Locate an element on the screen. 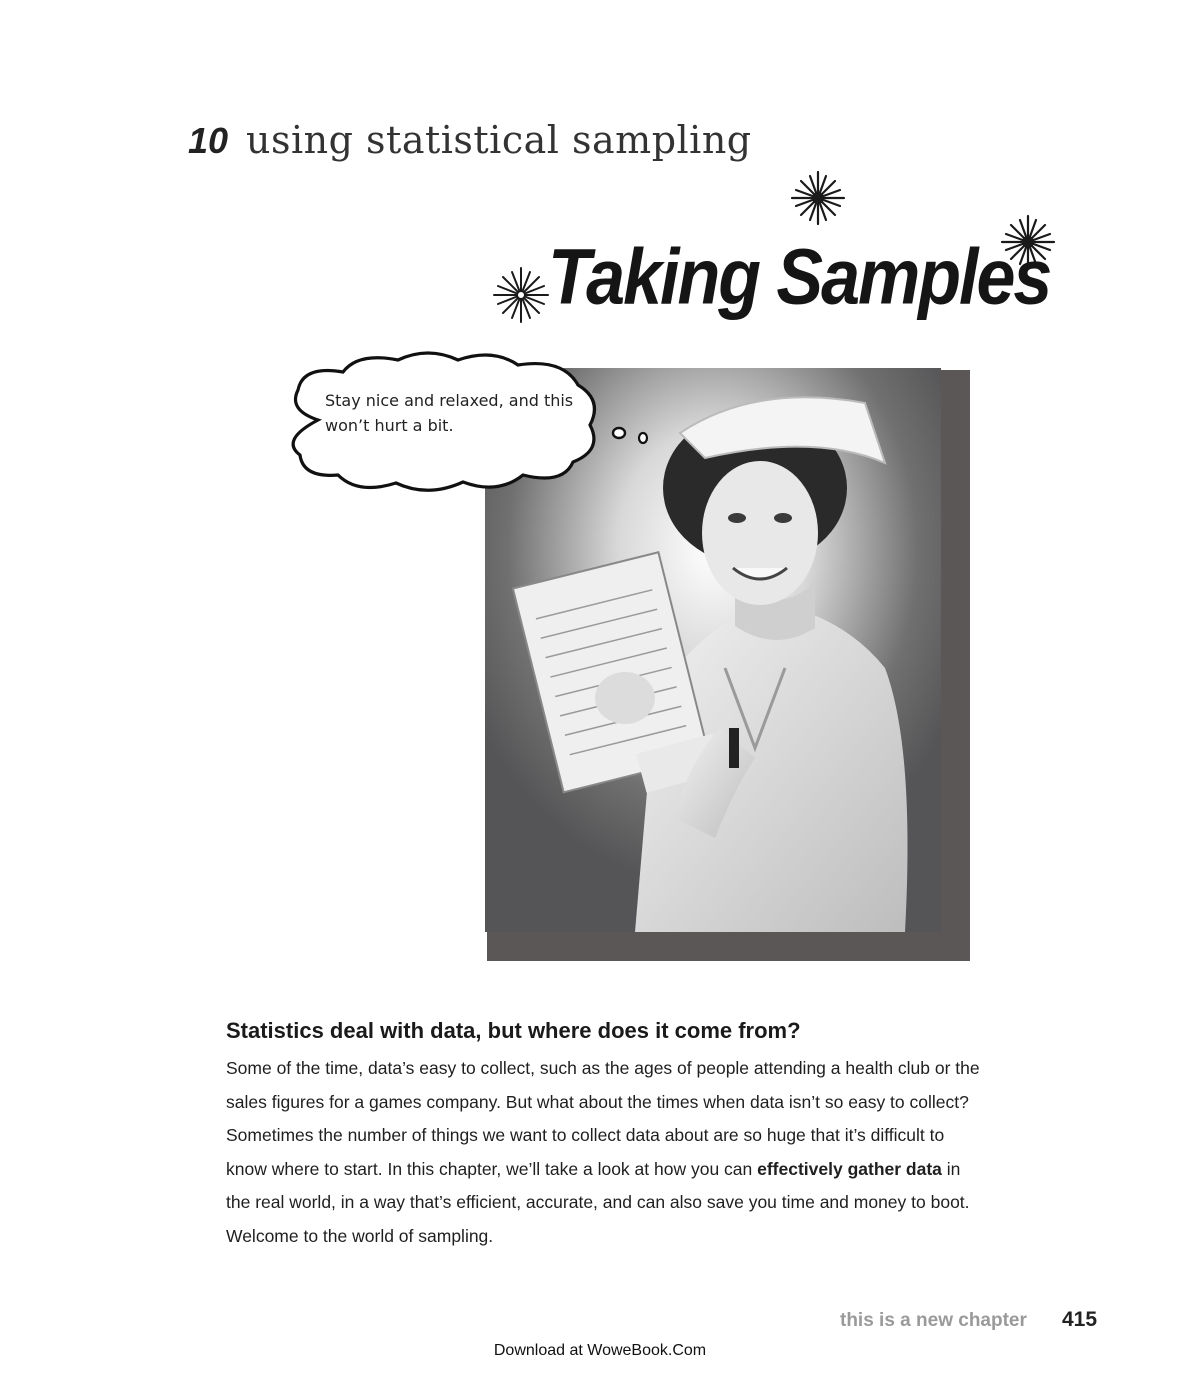 This screenshot has height=1387, width=1200. chapter-title: Taking Samples is located at coordinates (800, 277).